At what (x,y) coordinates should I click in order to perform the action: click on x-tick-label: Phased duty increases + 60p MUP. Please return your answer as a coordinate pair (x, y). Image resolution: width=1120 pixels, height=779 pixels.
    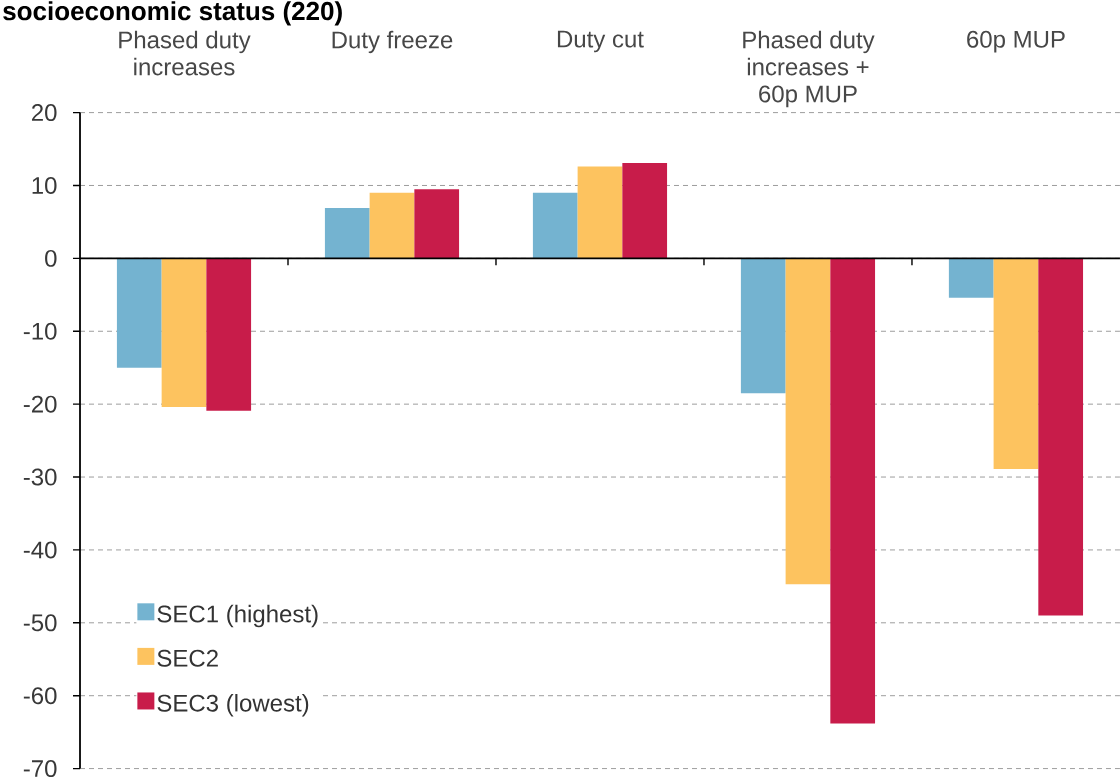
    Looking at the image, I should click on (809, 69).